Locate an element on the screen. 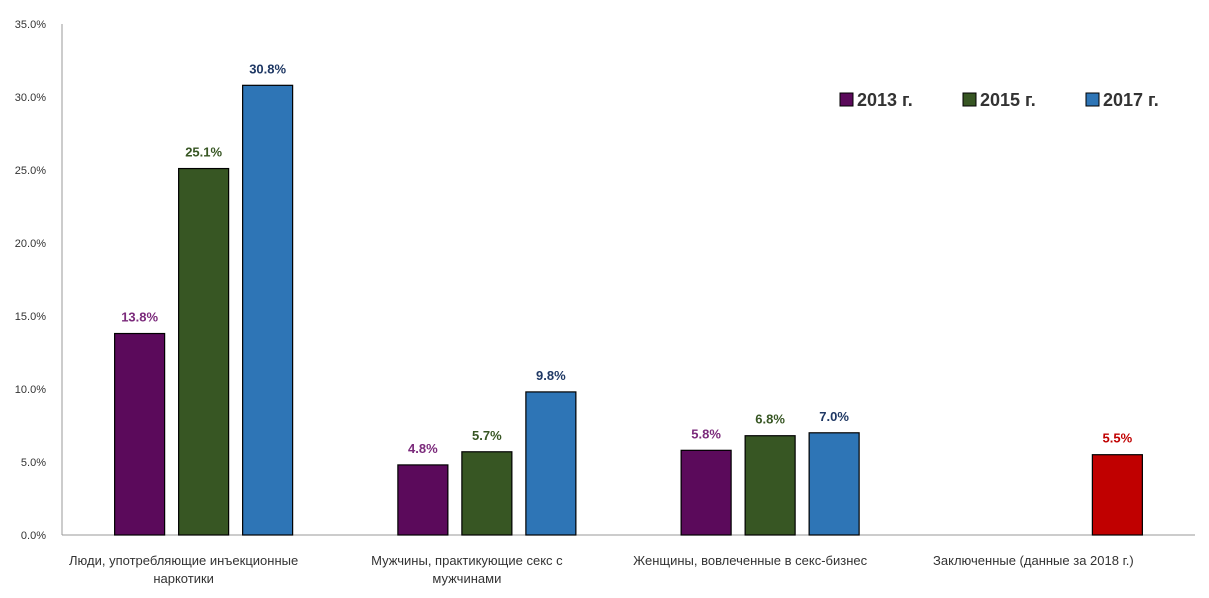 This screenshot has width=1209, height=598. y-tick-label: 10.0% is located at coordinates (30, 390).